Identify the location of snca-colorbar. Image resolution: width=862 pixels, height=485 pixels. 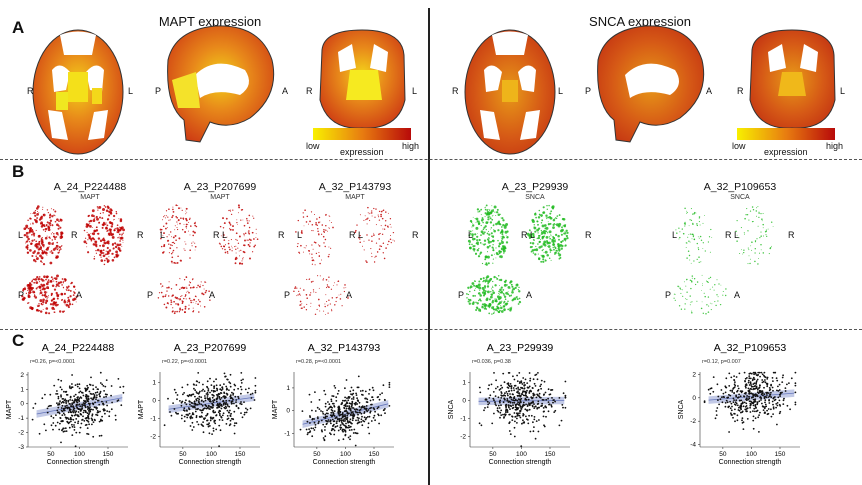
(786, 134).